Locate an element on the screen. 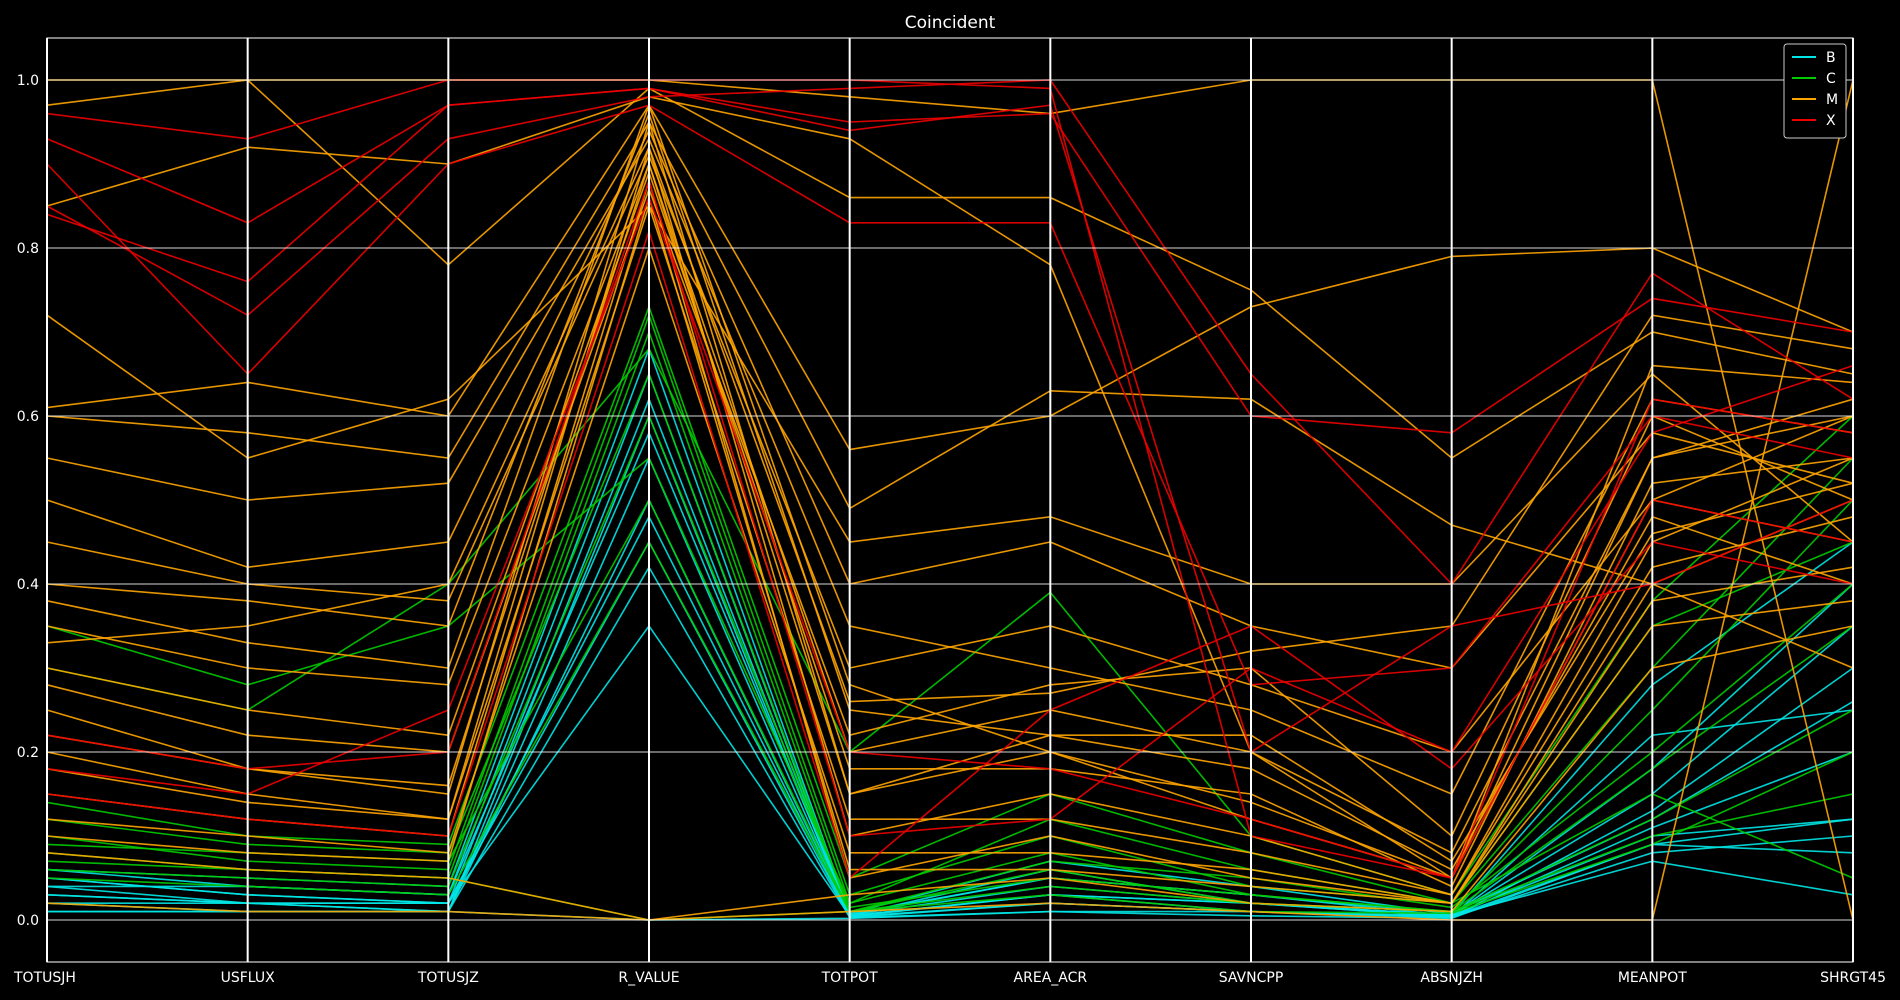  x-tick-label: TOTUSJH is located at coordinates (44, 978).